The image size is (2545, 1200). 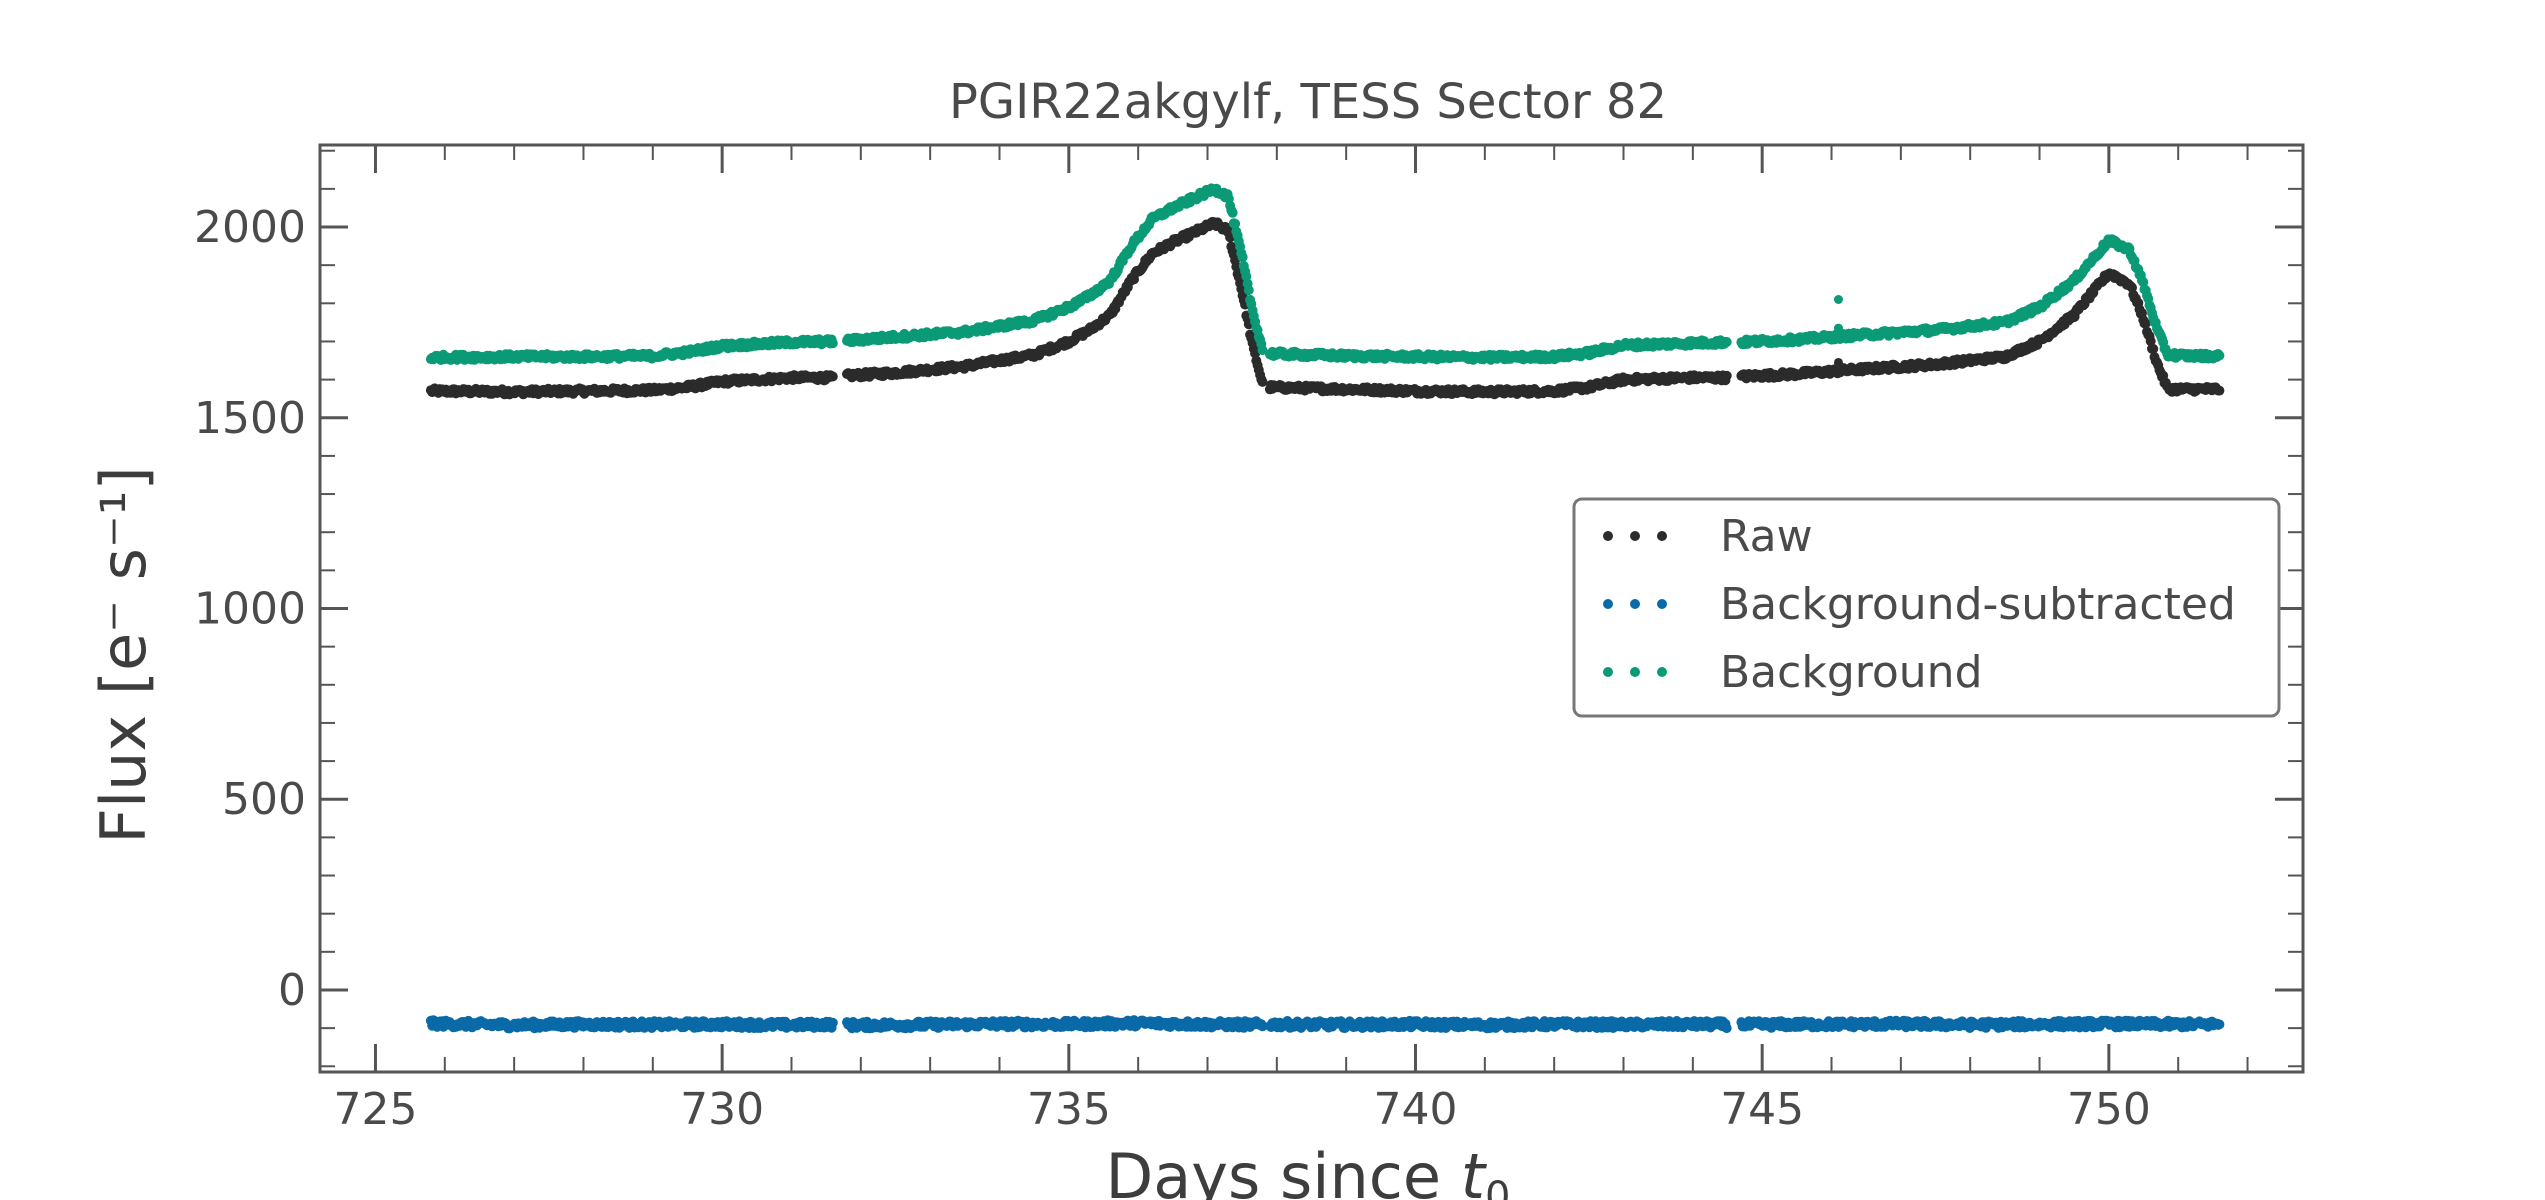 What do you see at coordinates (375, 1109) in the screenshot?
I see `x-tick-label: 725` at bounding box center [375, 1109].